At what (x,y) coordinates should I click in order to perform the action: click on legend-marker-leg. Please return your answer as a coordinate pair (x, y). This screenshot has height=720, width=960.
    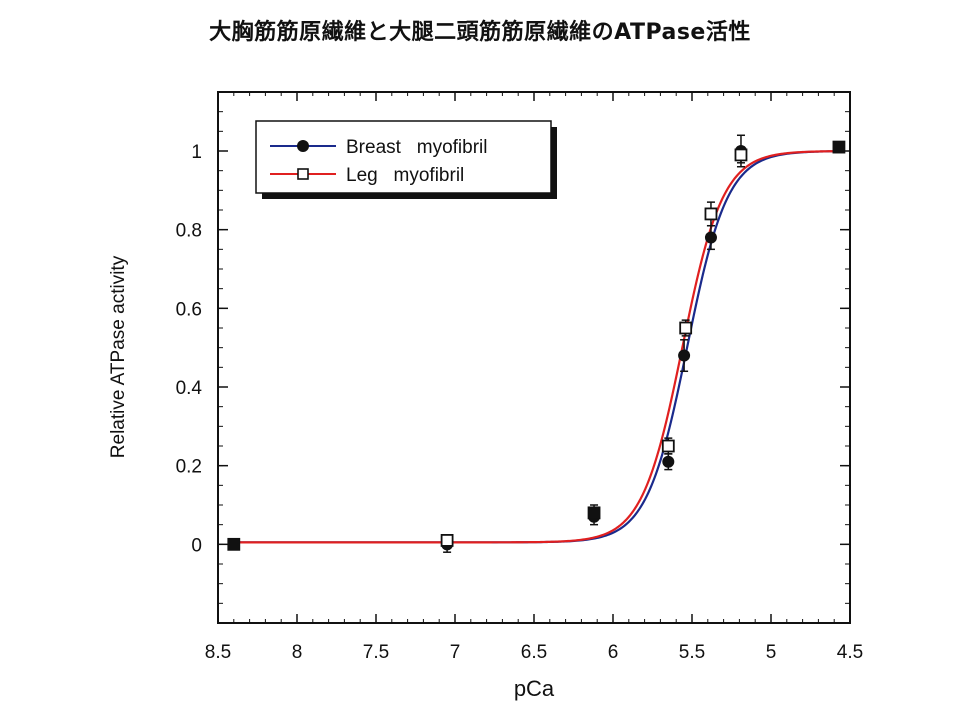
    Looking at the image, I should click on (303, 174).